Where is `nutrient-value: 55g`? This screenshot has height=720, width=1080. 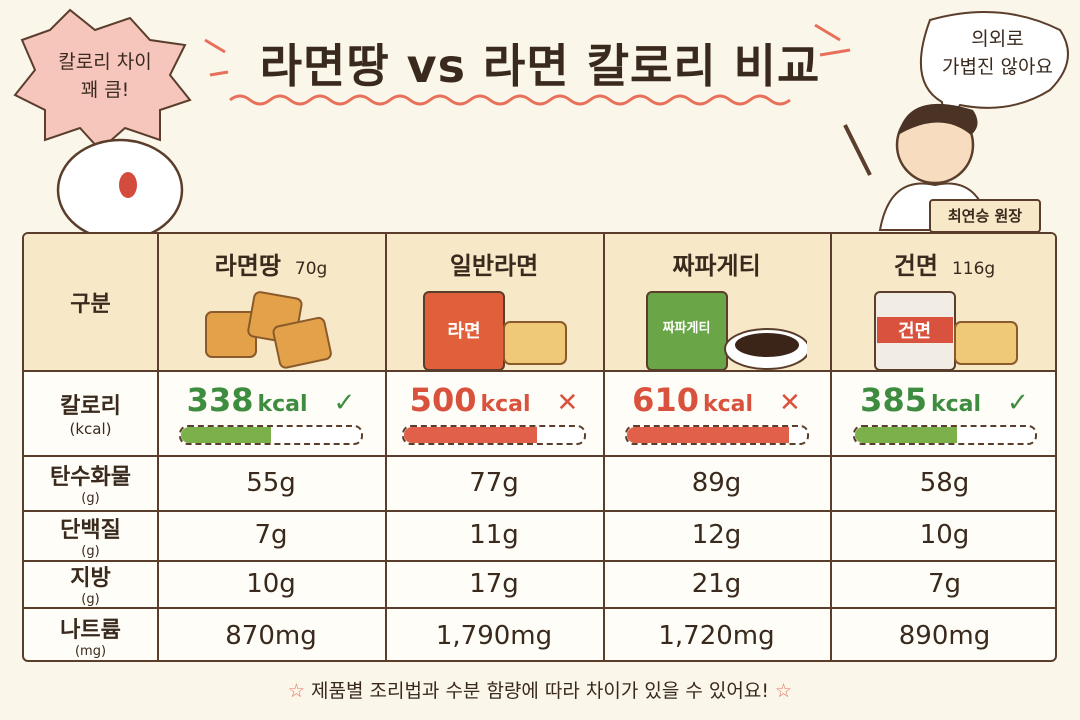
nutrient-value: 55g is located at coordinates (271, 482).